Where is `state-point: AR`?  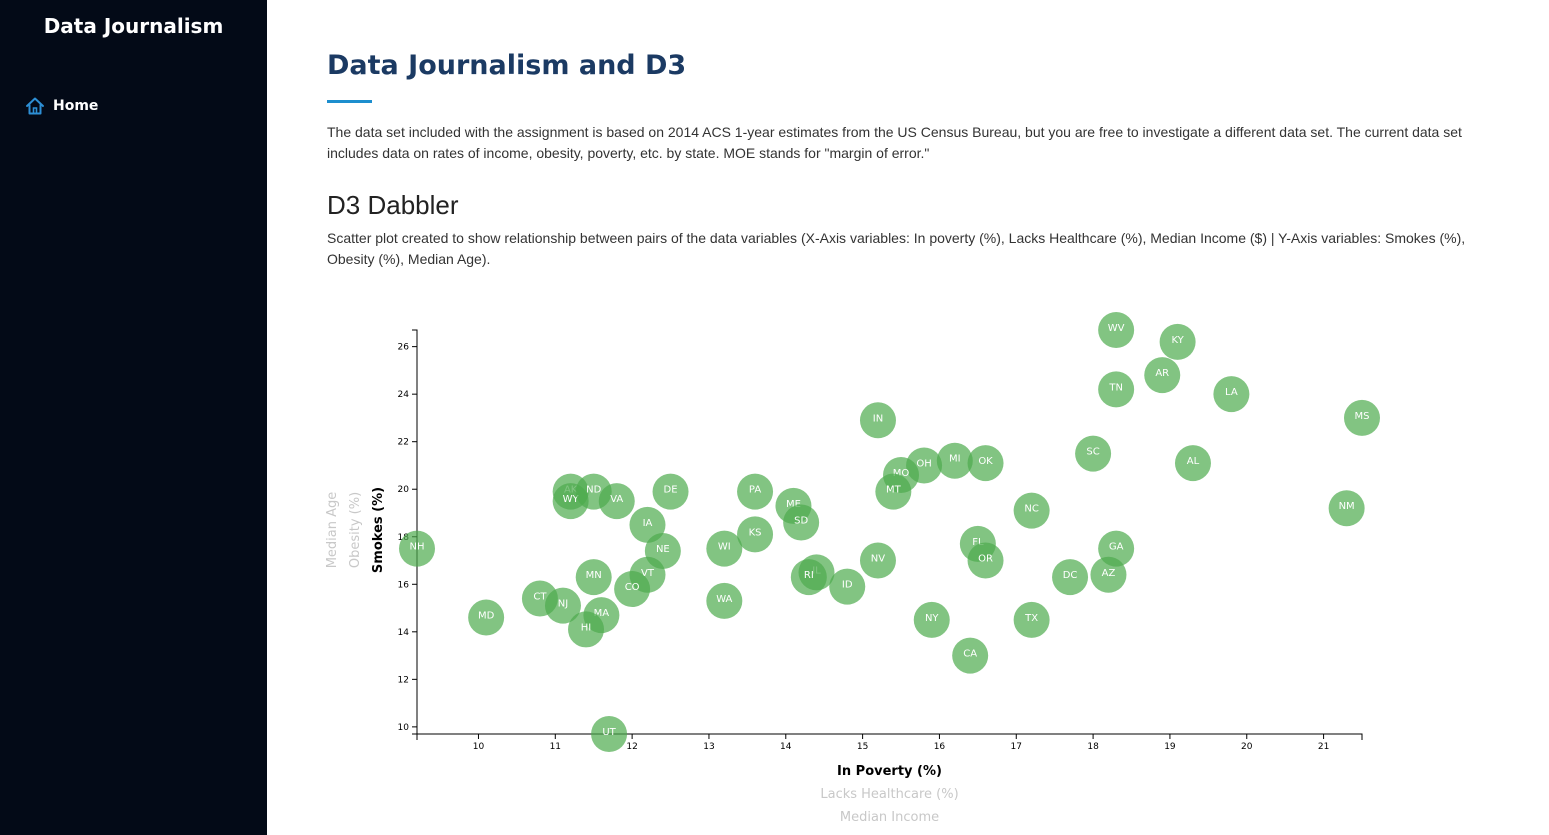 state-point: AR is located at coordinates (1162, 375).